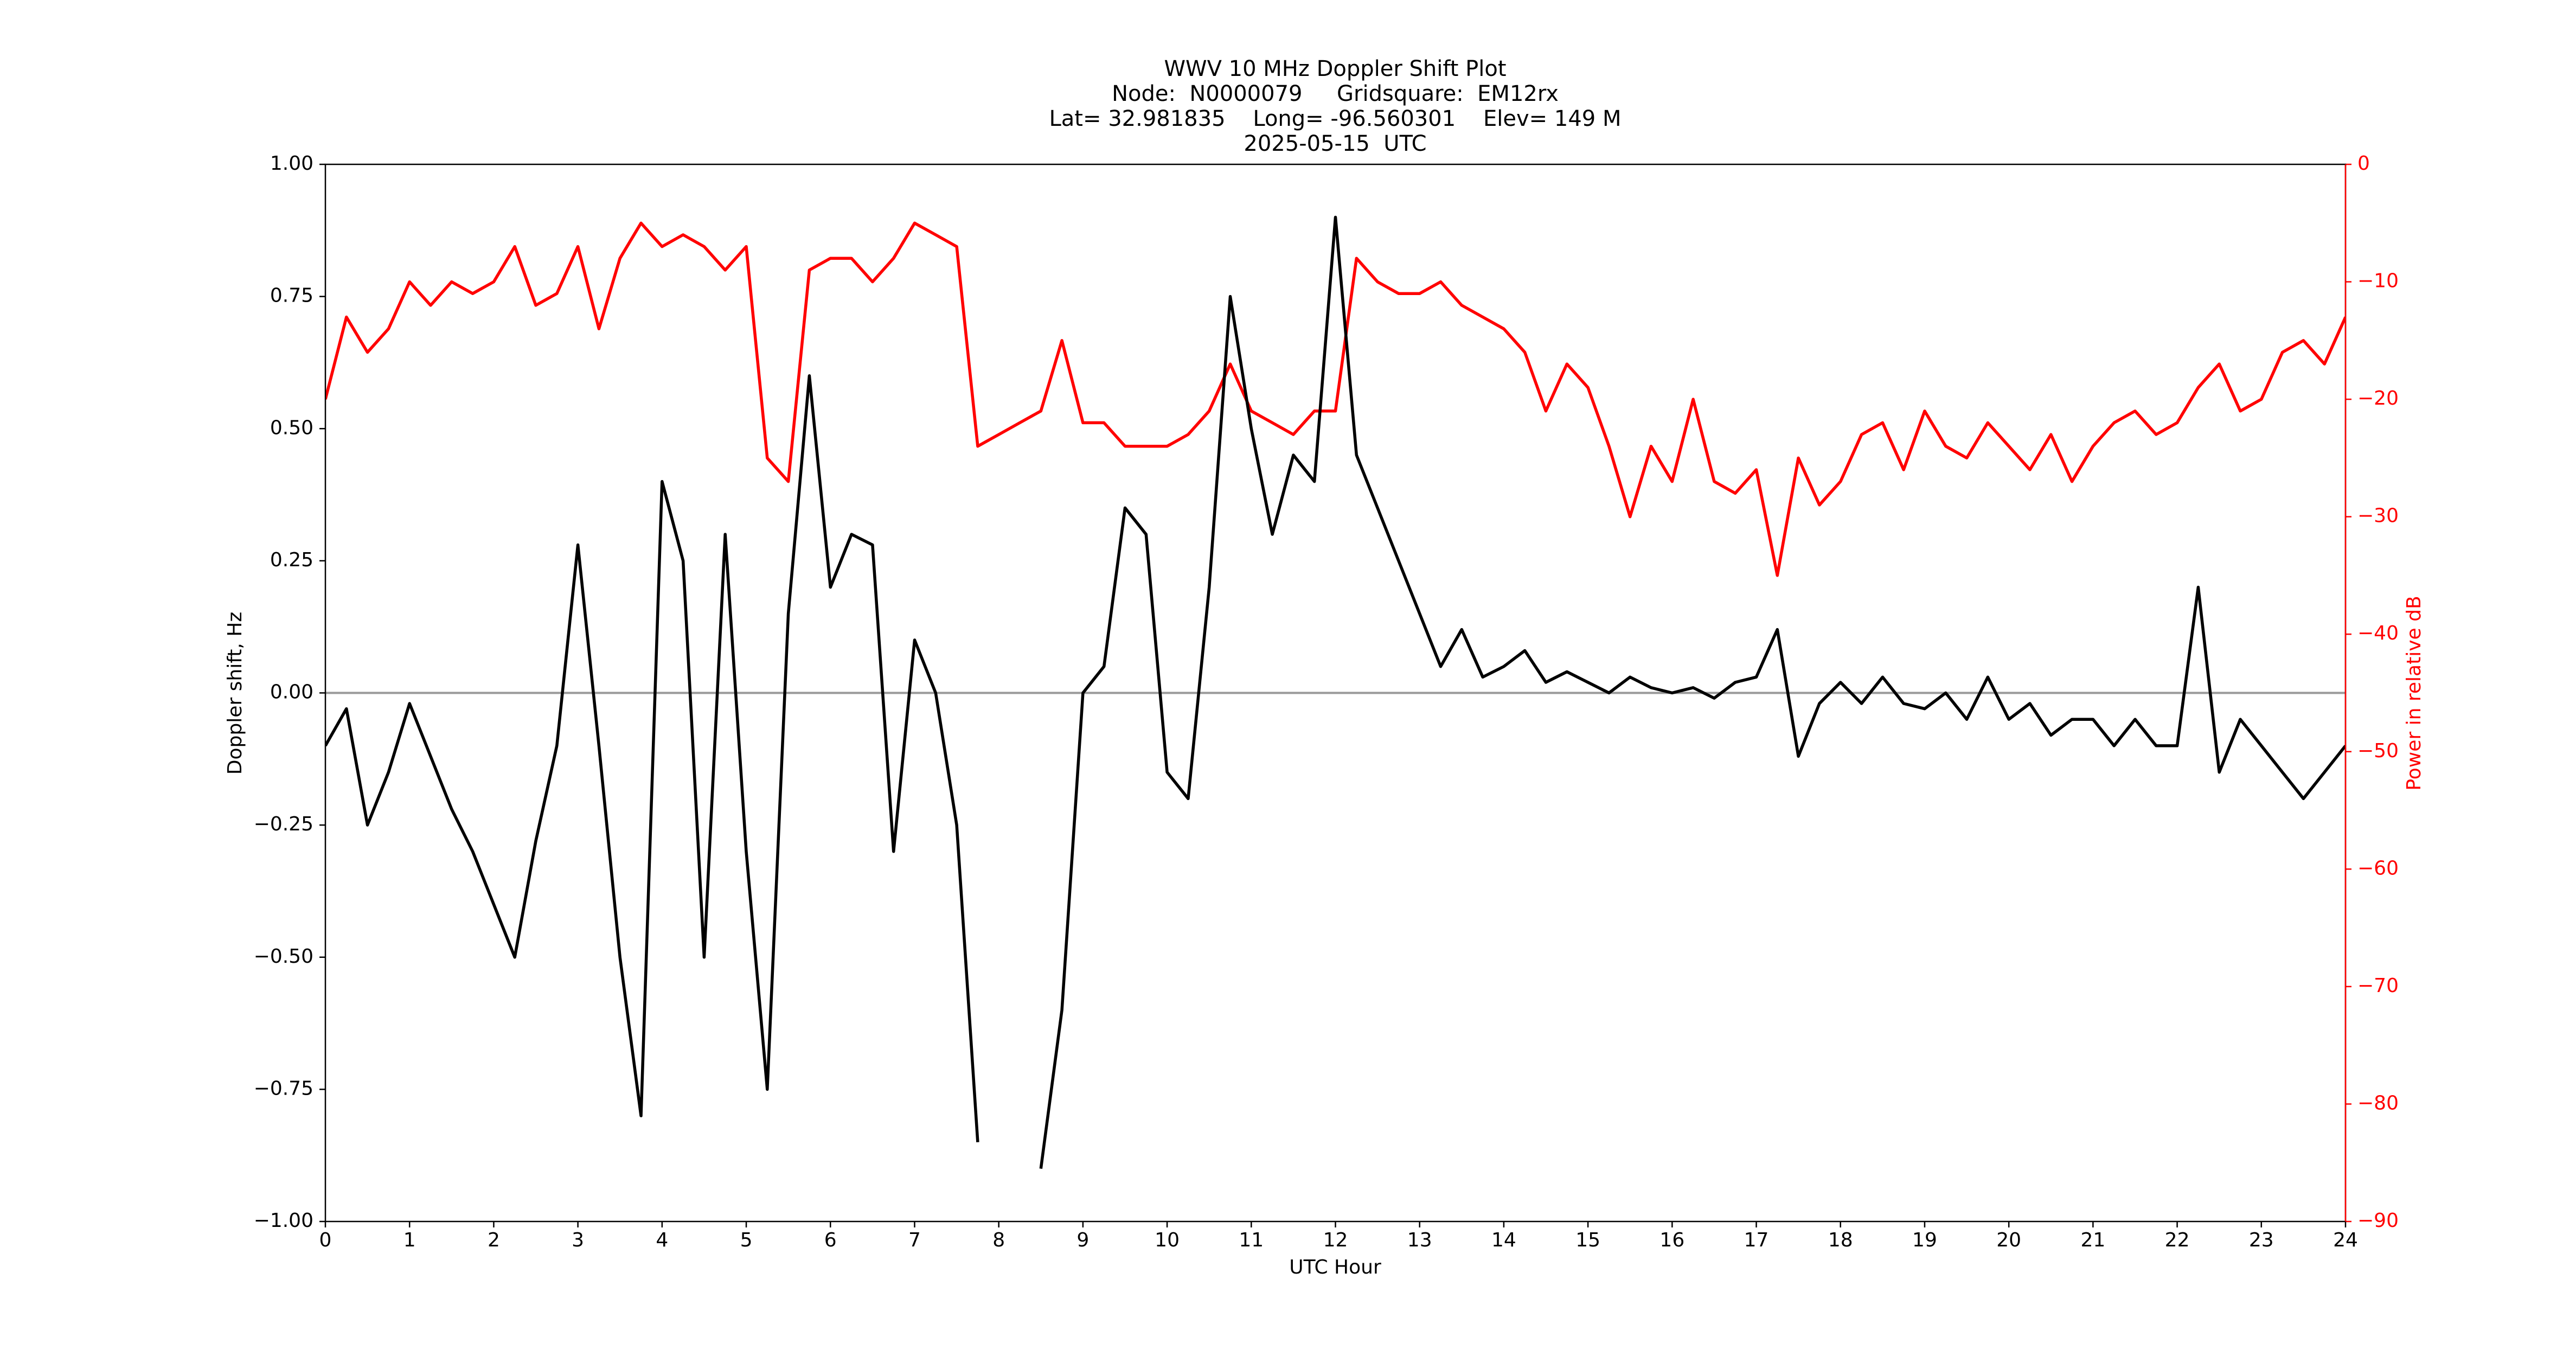 The image size is (2576, 1356). Describe the element at coordinates (1924, 1240) in the screenshot. I see `x-tick-label: 19` at that location.